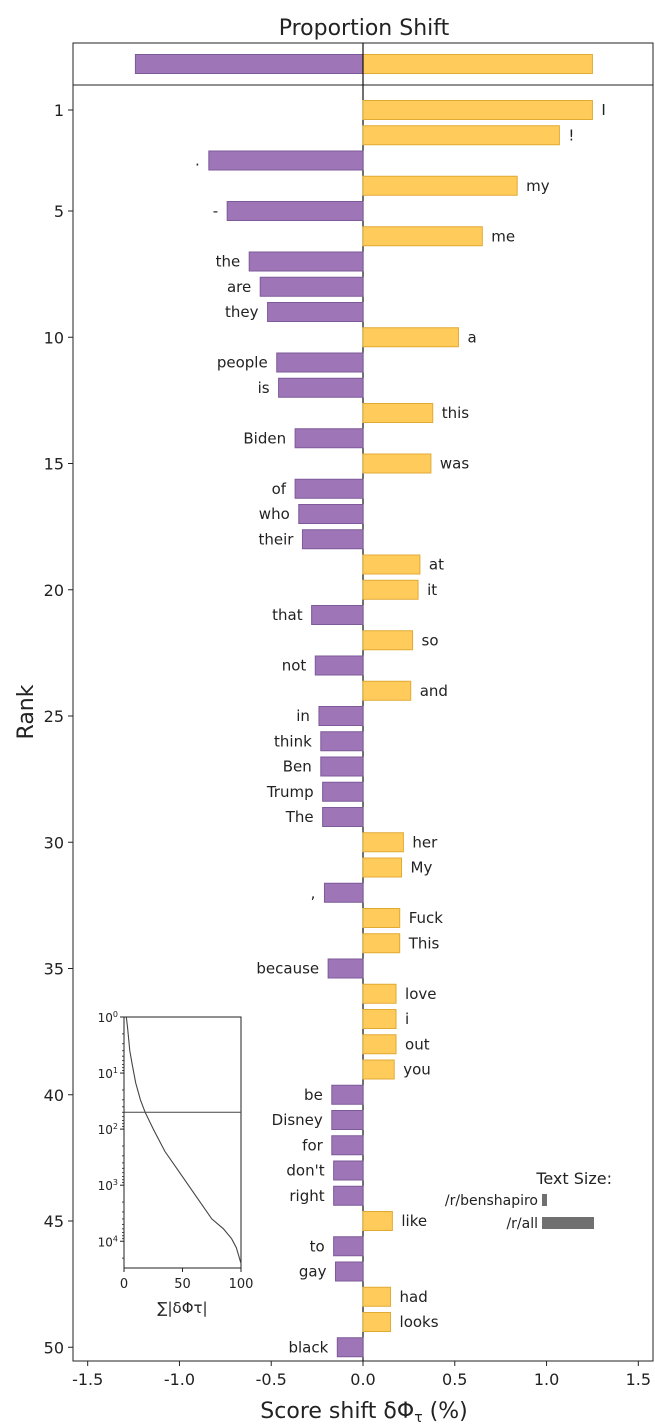 This screenshot has width=655, height=1427. I want to click on bar-label-5: -, so click(215, 211).